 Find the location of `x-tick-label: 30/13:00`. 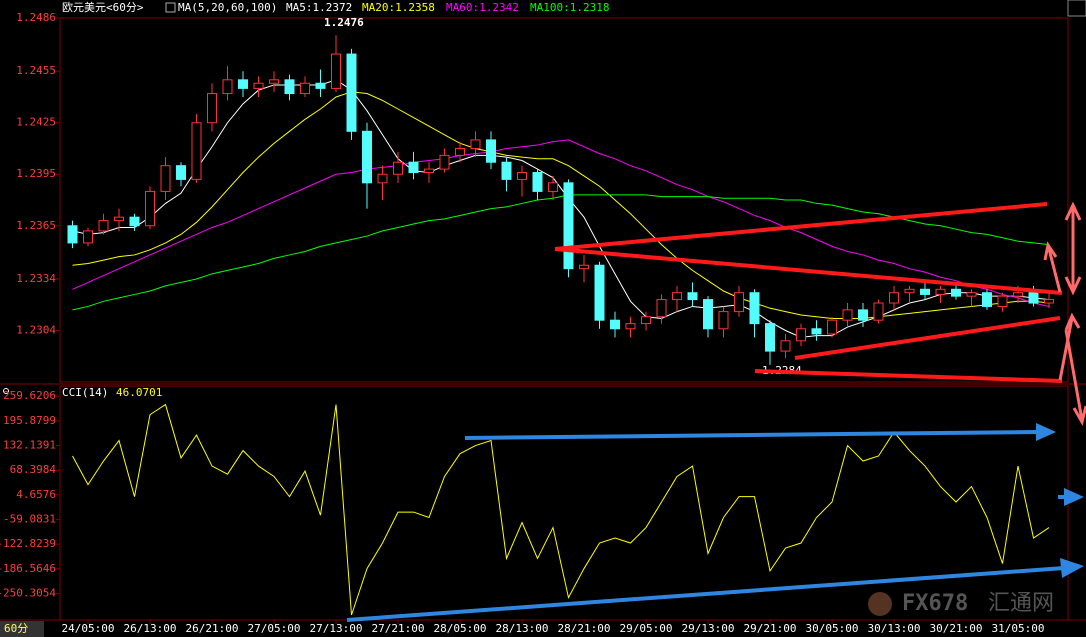

x-tick-label: 30/13:00 is located at coordinates (894, 628).